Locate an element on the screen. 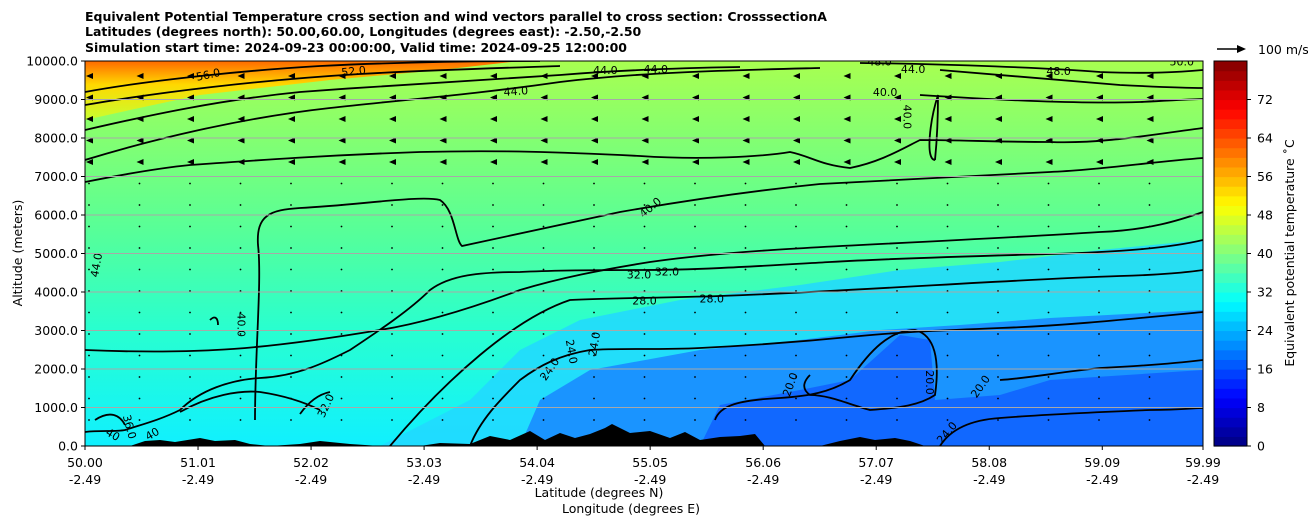  x-tick-label-lon-7: -2.49 is located at coordinates (876, 479).